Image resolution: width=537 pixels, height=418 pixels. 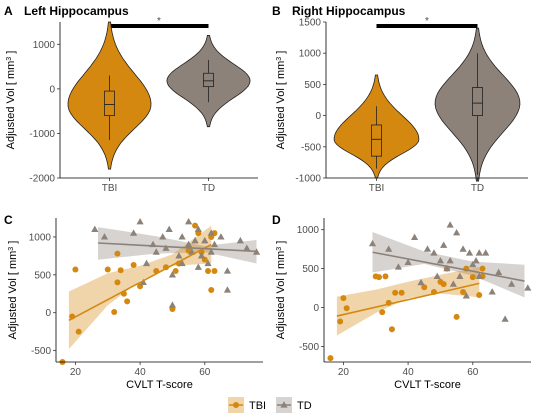 What do you see at coordinates (376, 140) in the screenshot?
I see `box-tbi` at bounding box center [376, 140].